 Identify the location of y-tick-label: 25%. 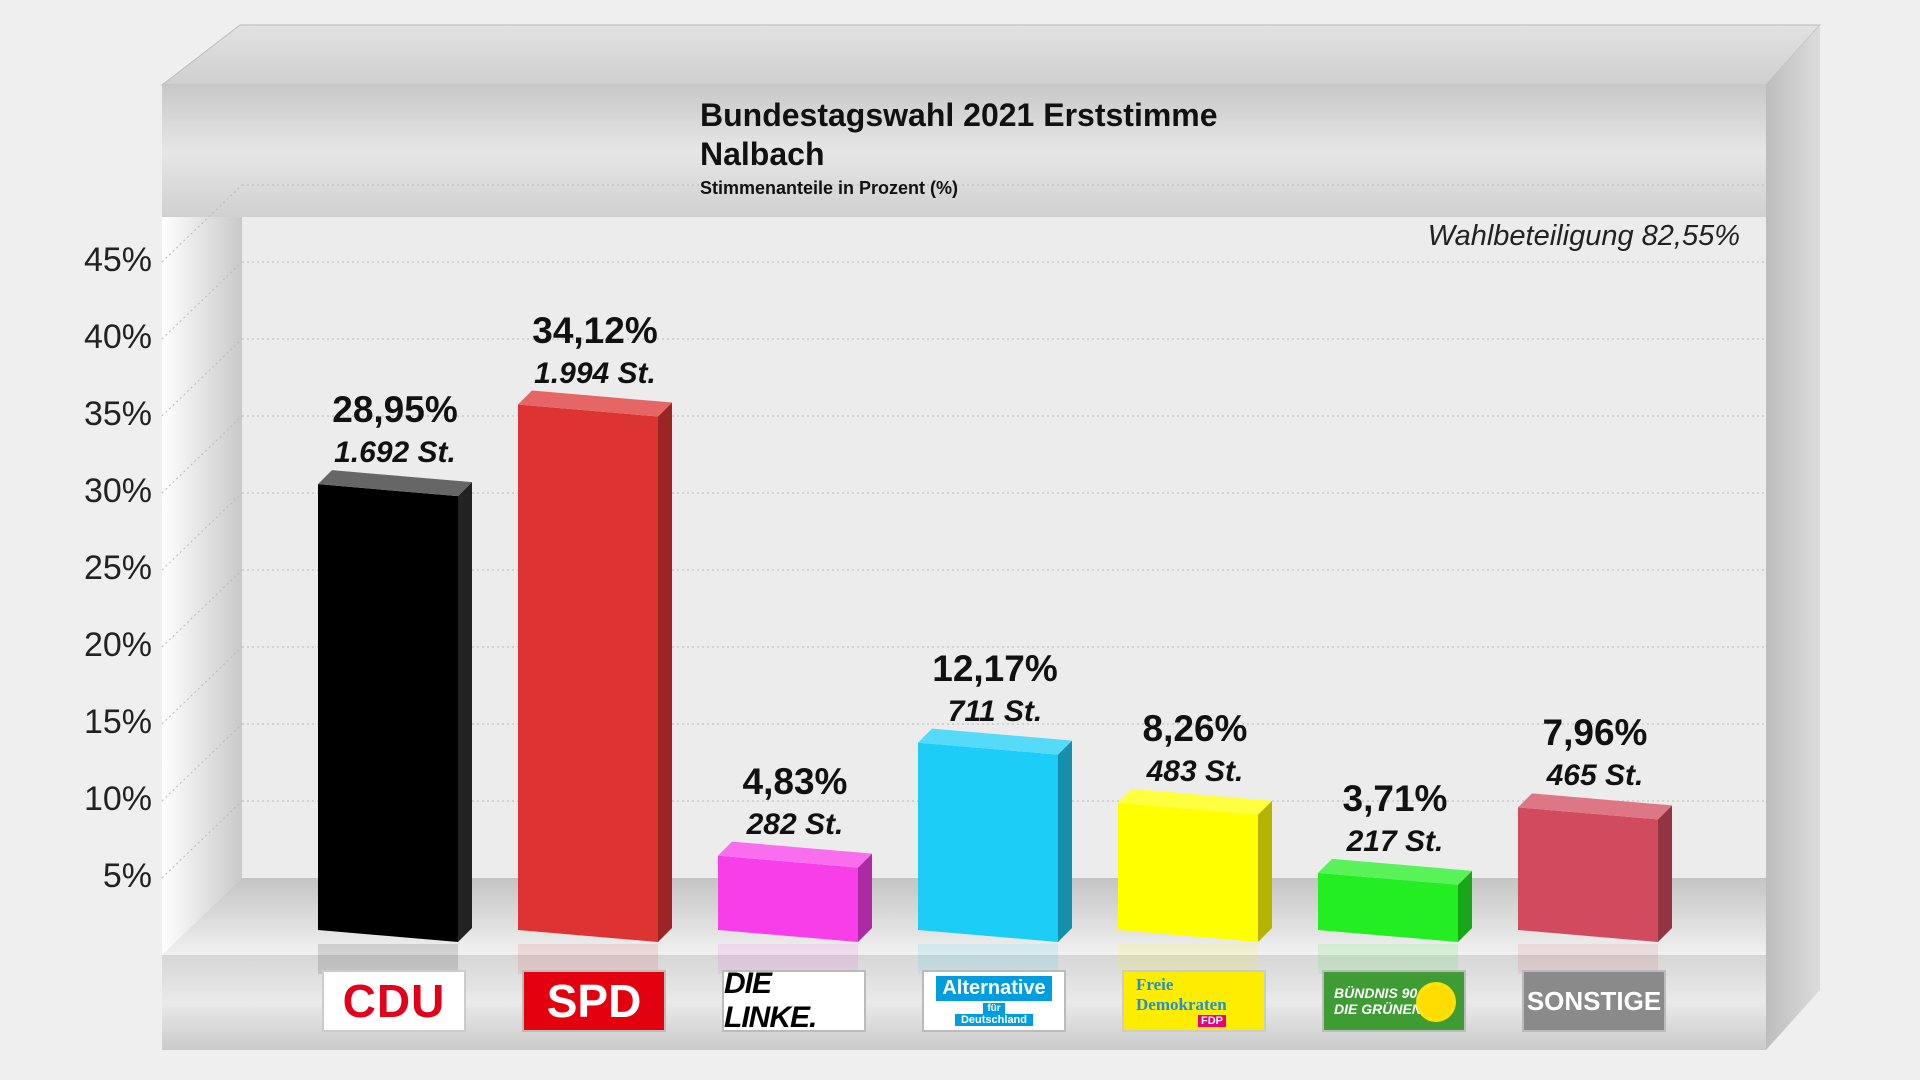
(117, 568).